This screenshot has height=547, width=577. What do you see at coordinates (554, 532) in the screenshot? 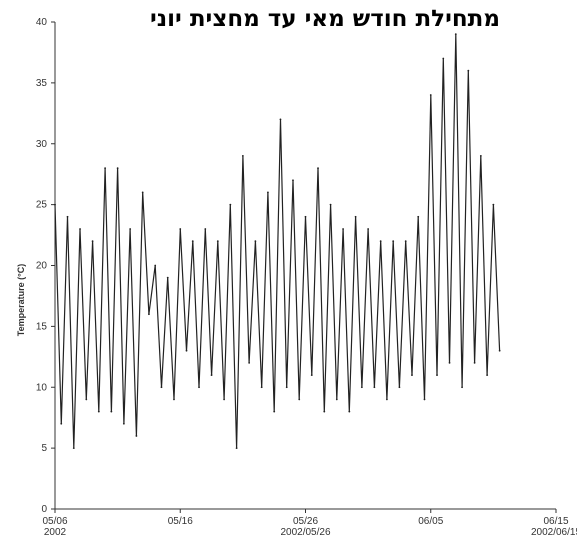
I see `x-tick-sublabel: 2002/06/15` at bounding box center [554, 532].